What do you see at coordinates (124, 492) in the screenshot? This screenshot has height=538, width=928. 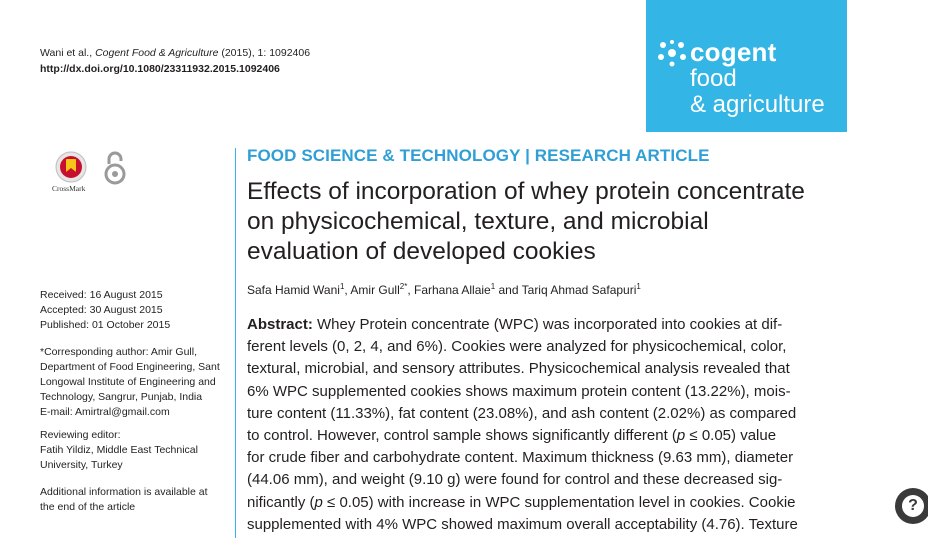 I see `additional-info-line: Additional information is available at` at bounding box center [124, 492].